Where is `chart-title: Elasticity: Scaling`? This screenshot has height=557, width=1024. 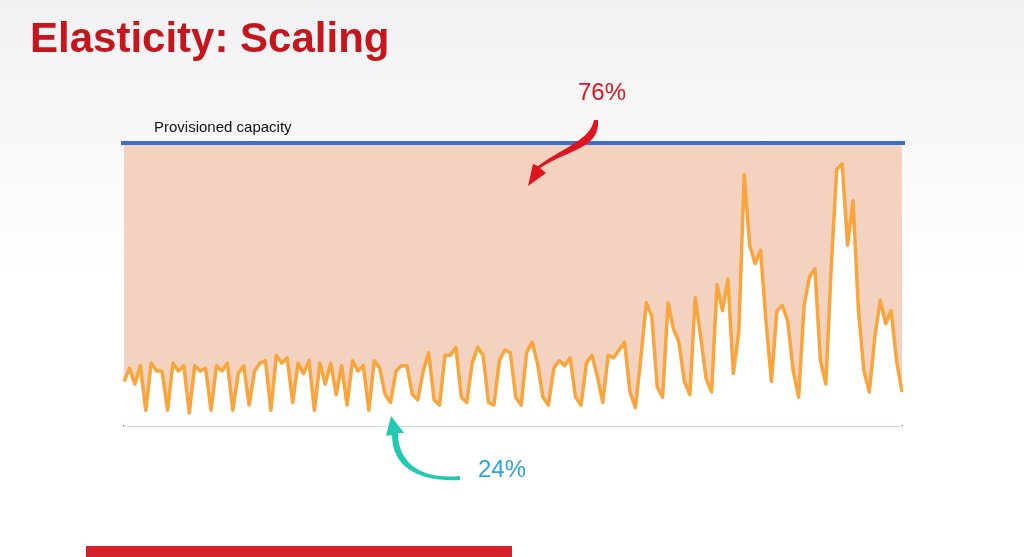 chart-title: Elasticity: Scaling is located at coordinates (210, 38).